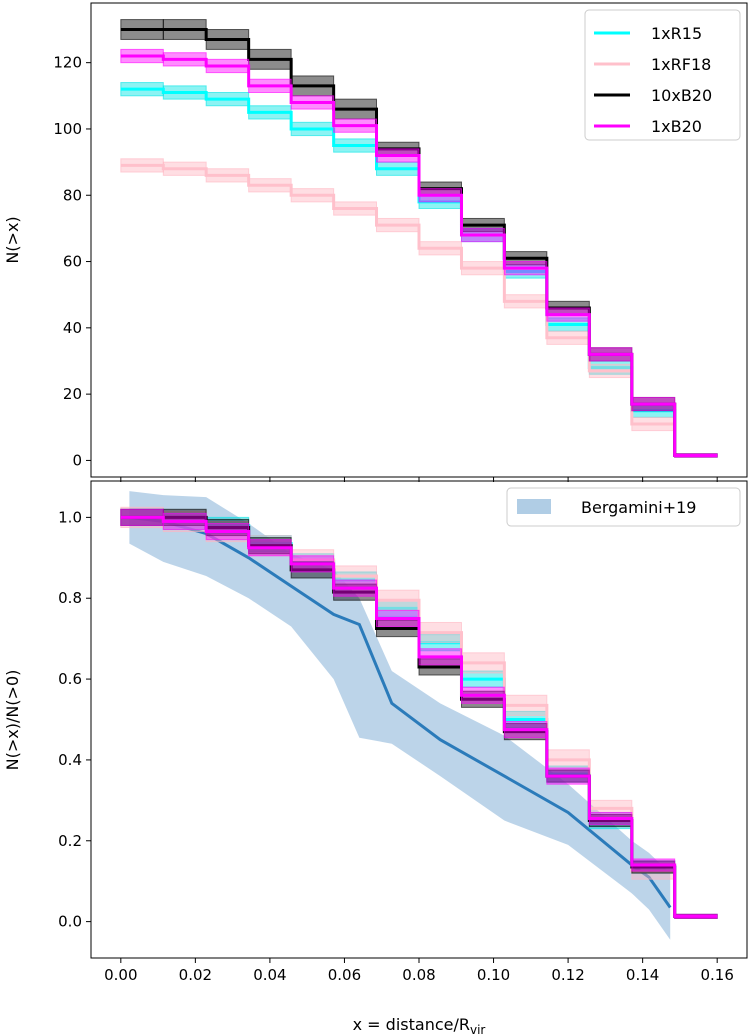 This screenshot has height=1036, width=748. Describe the element at coordinates (120, 975) in the screenshot. I see `x-tick-label: 0.00` at that location.